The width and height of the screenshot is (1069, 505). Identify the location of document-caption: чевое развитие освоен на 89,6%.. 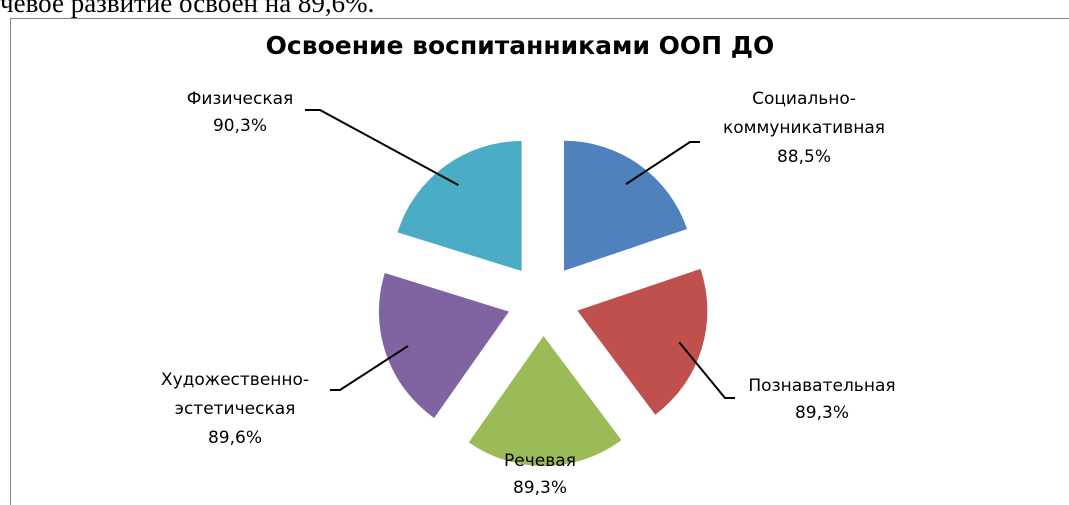
(187, 9).